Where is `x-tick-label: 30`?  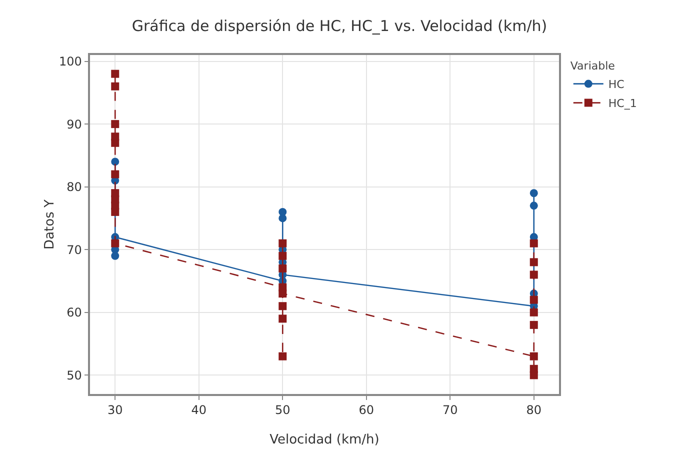 x-tick-label: 30 is located at coordinates (115, 410).